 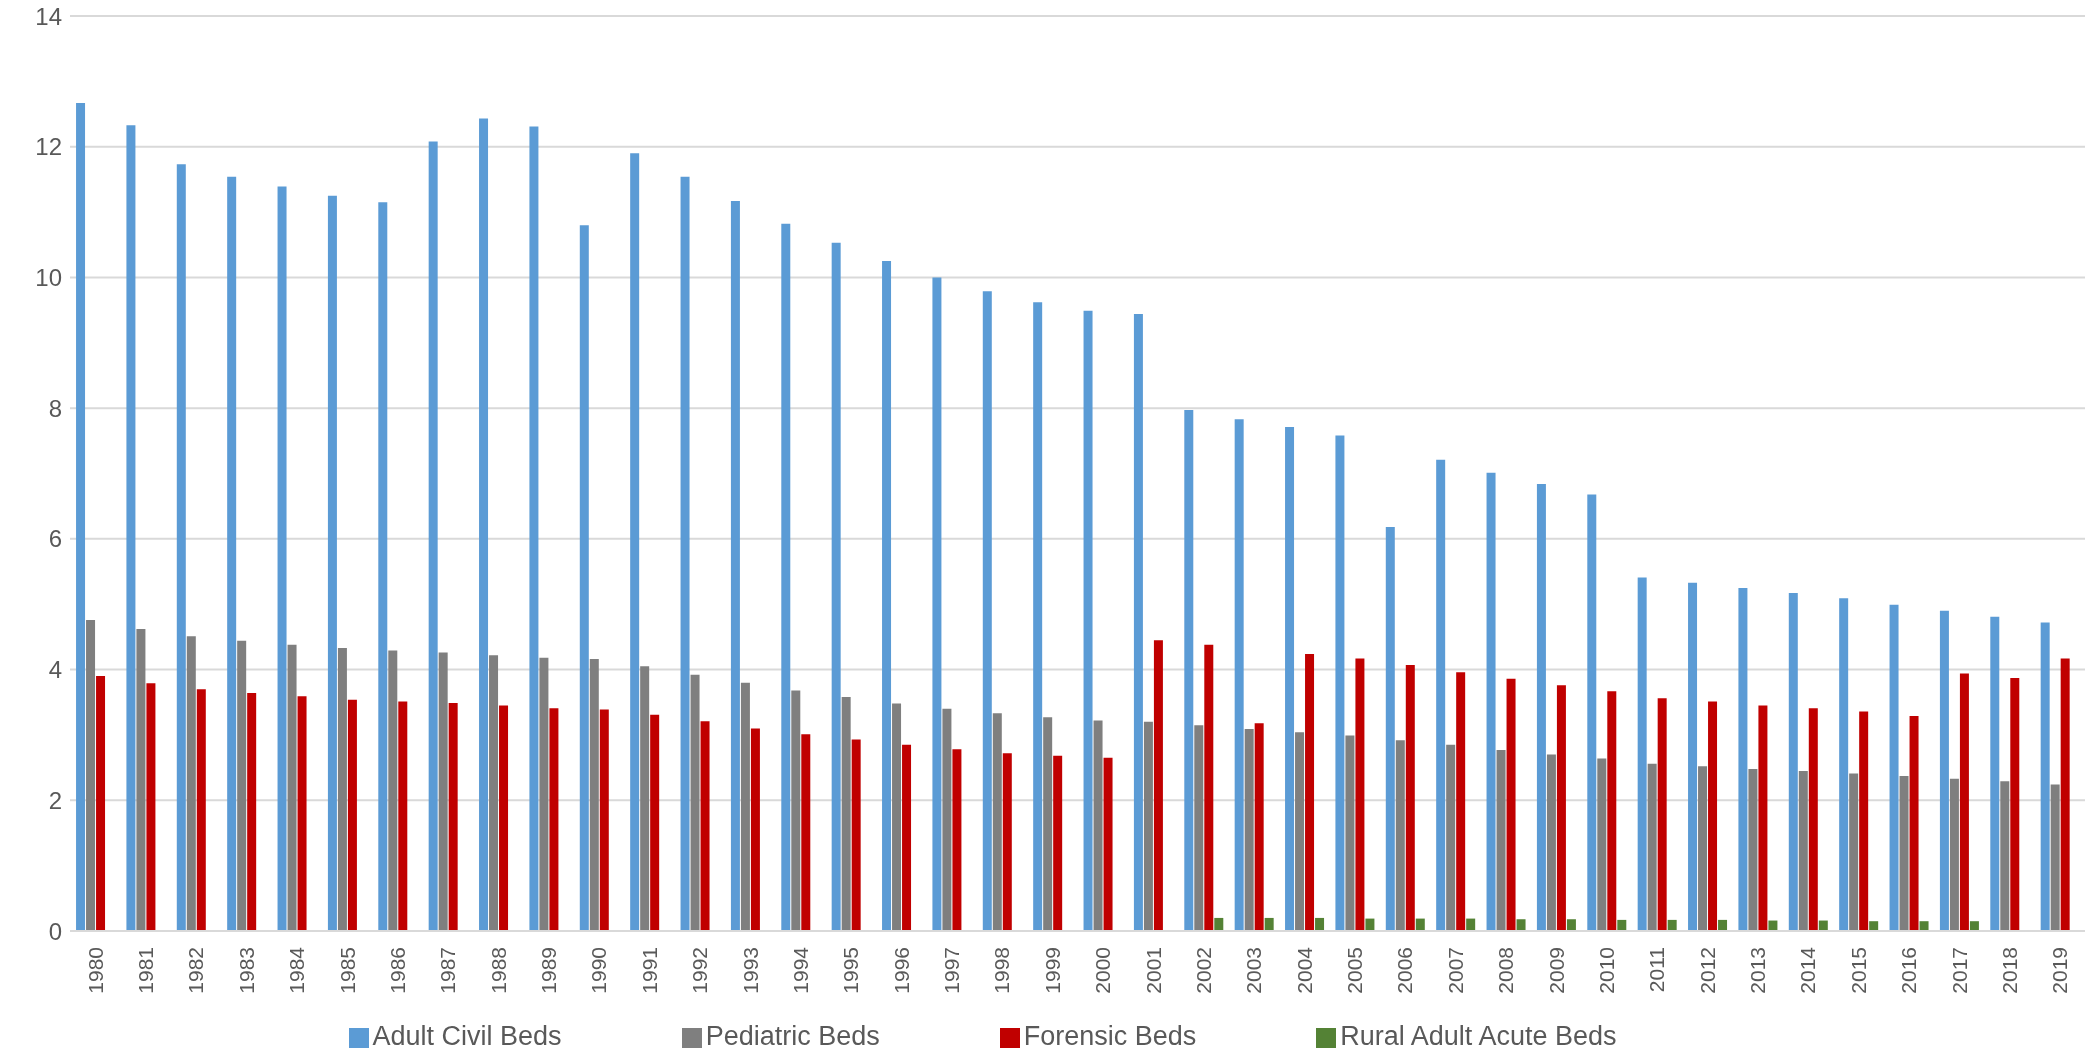 I want to click on legend-label: Forensic Beds, so click(x=1110, y=1036).